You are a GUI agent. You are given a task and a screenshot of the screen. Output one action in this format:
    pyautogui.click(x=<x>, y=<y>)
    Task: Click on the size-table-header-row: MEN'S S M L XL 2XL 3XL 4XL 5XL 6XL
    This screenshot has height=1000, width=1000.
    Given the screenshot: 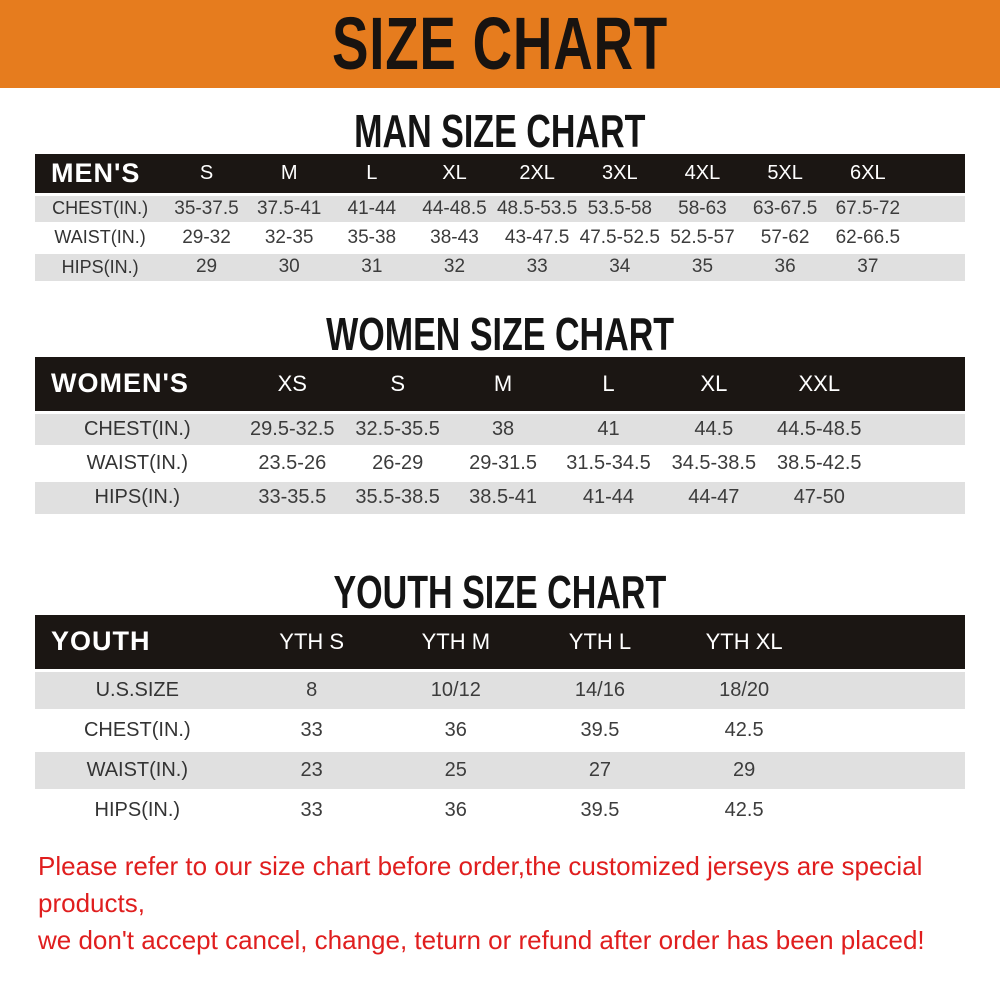 What is the action you would take?
    pyautogui.click(x=500, y=174)
    